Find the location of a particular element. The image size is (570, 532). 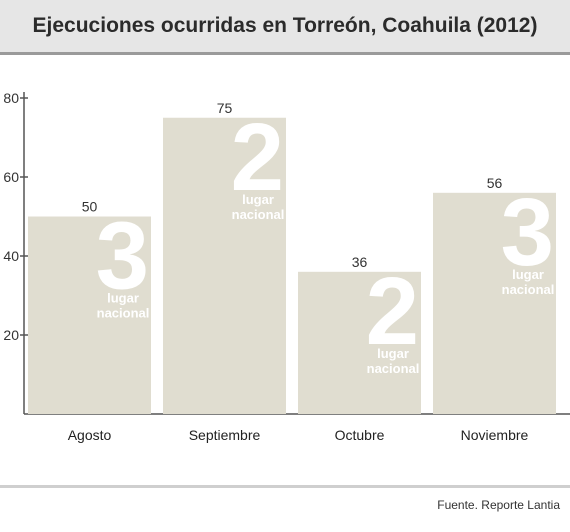

y-tick-label: 40 is located at coordinates (11, 256).